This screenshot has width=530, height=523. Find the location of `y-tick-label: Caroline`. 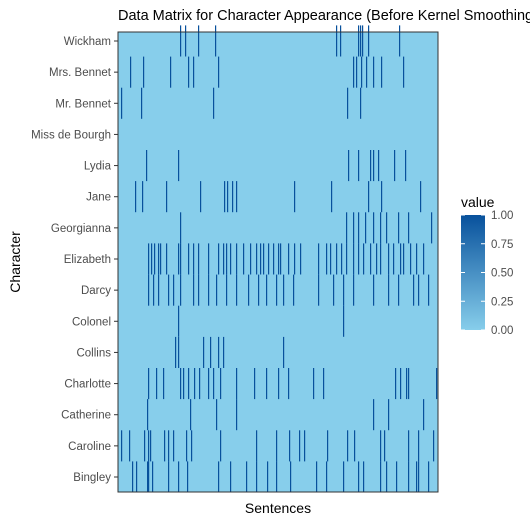

y-tick-label: Caroline is located at coordinates (89, 447).